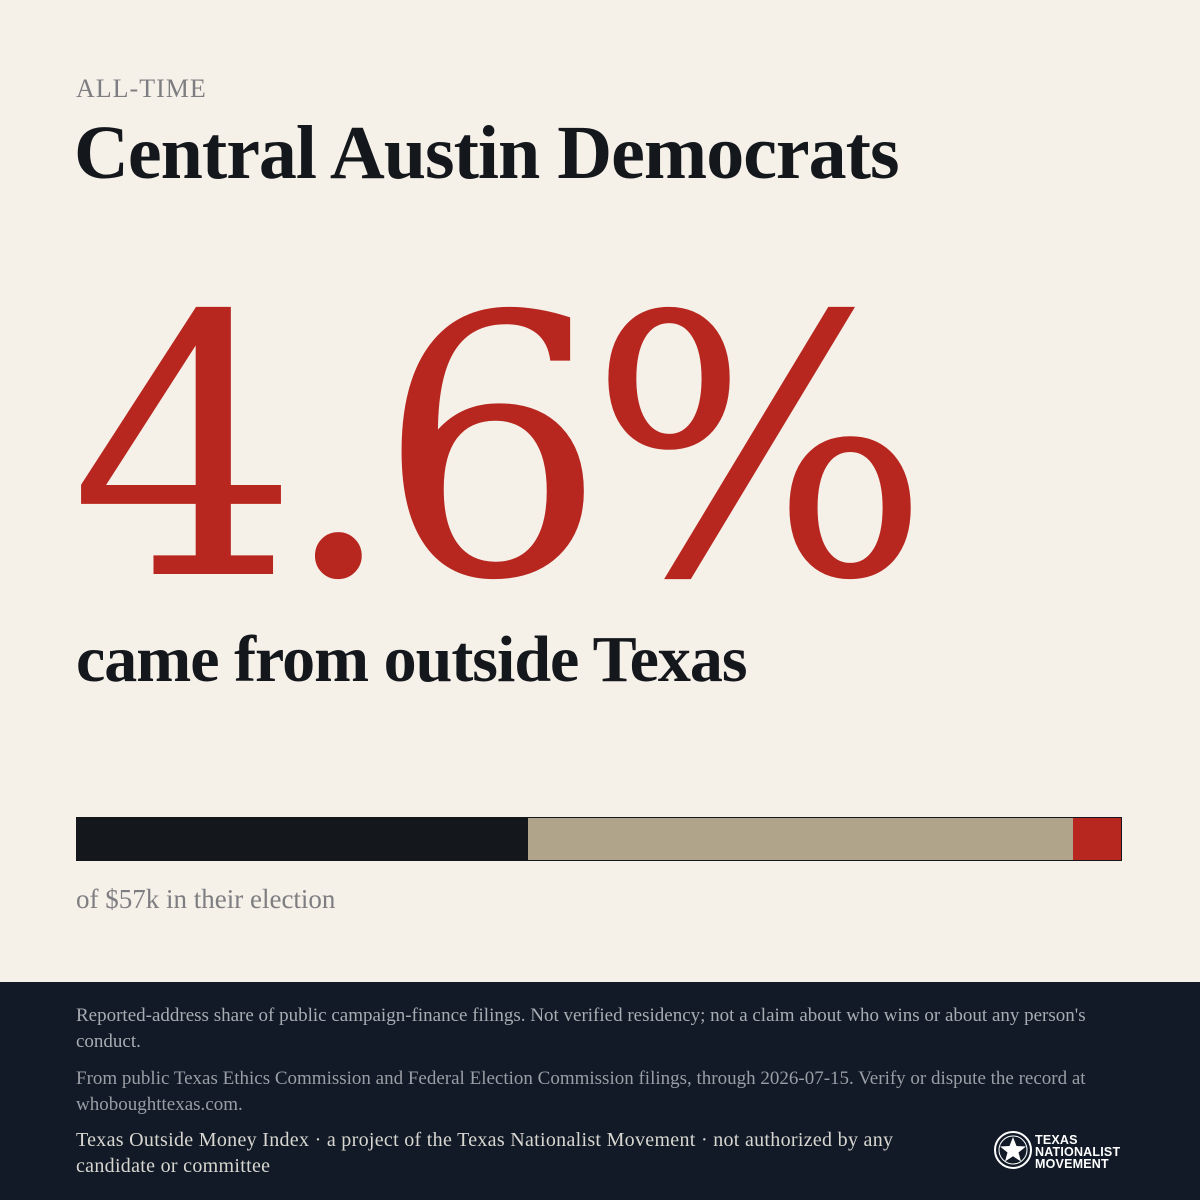 The height and width of the screenshot is (1200, 1200). I want to click on logo-line-2: NATIONALIST, so click(1078, 1152).